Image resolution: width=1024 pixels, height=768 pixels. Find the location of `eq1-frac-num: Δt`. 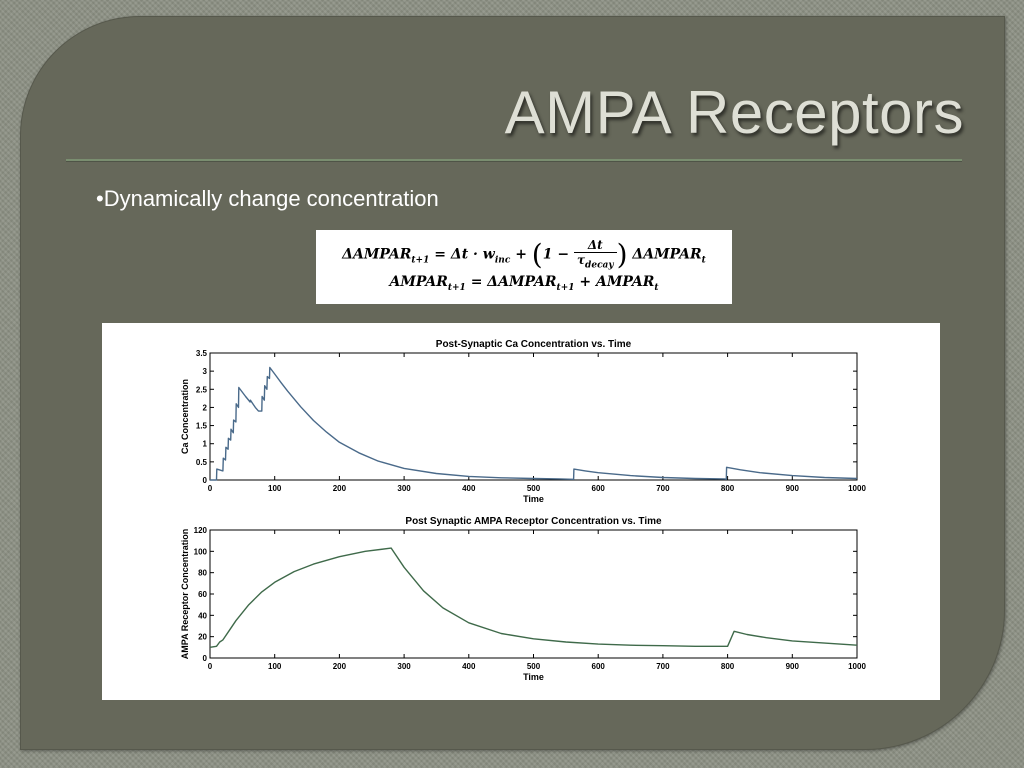

eq1-frac-num: Δt is located at coordinates (595, 246).